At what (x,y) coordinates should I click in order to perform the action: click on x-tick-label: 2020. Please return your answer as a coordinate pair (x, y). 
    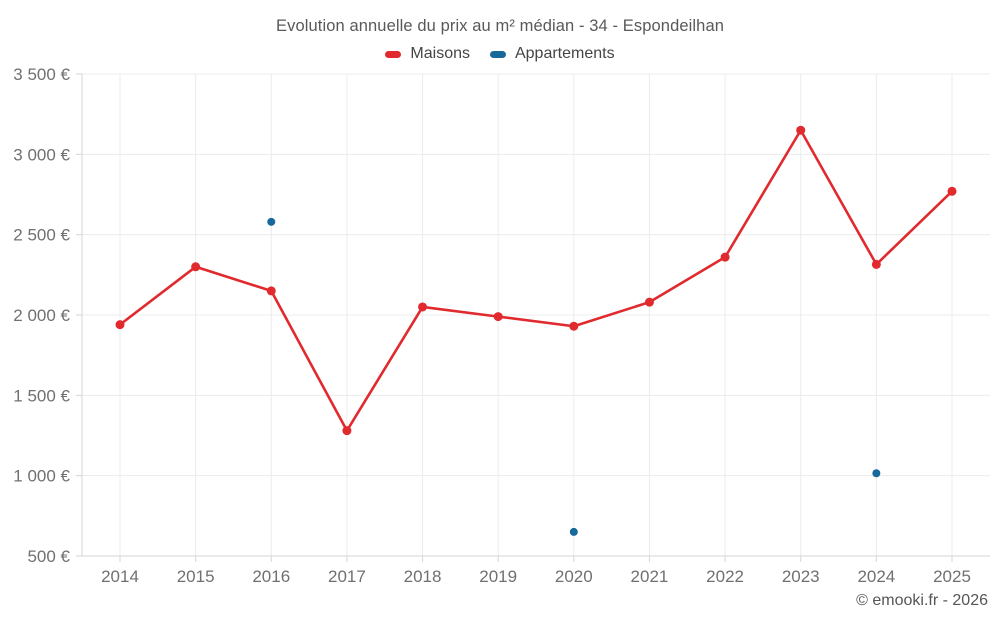
    Looking at the image, I should click on (574, 576).